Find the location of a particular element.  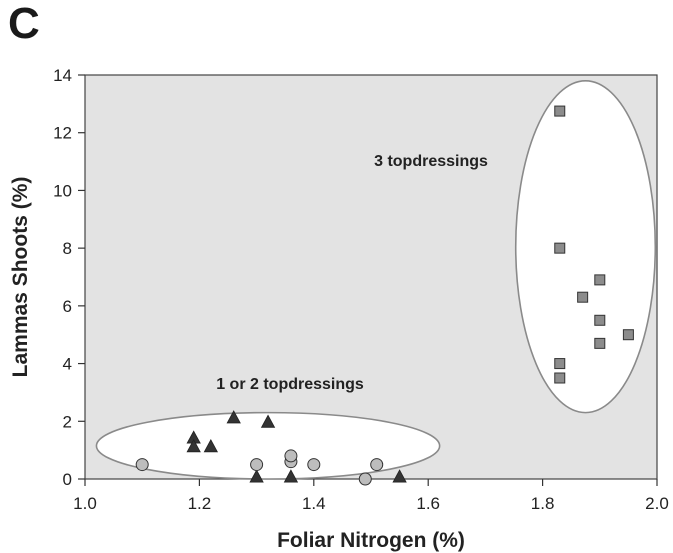

y-tick-label: 0 is located at coordinates (67, 479).